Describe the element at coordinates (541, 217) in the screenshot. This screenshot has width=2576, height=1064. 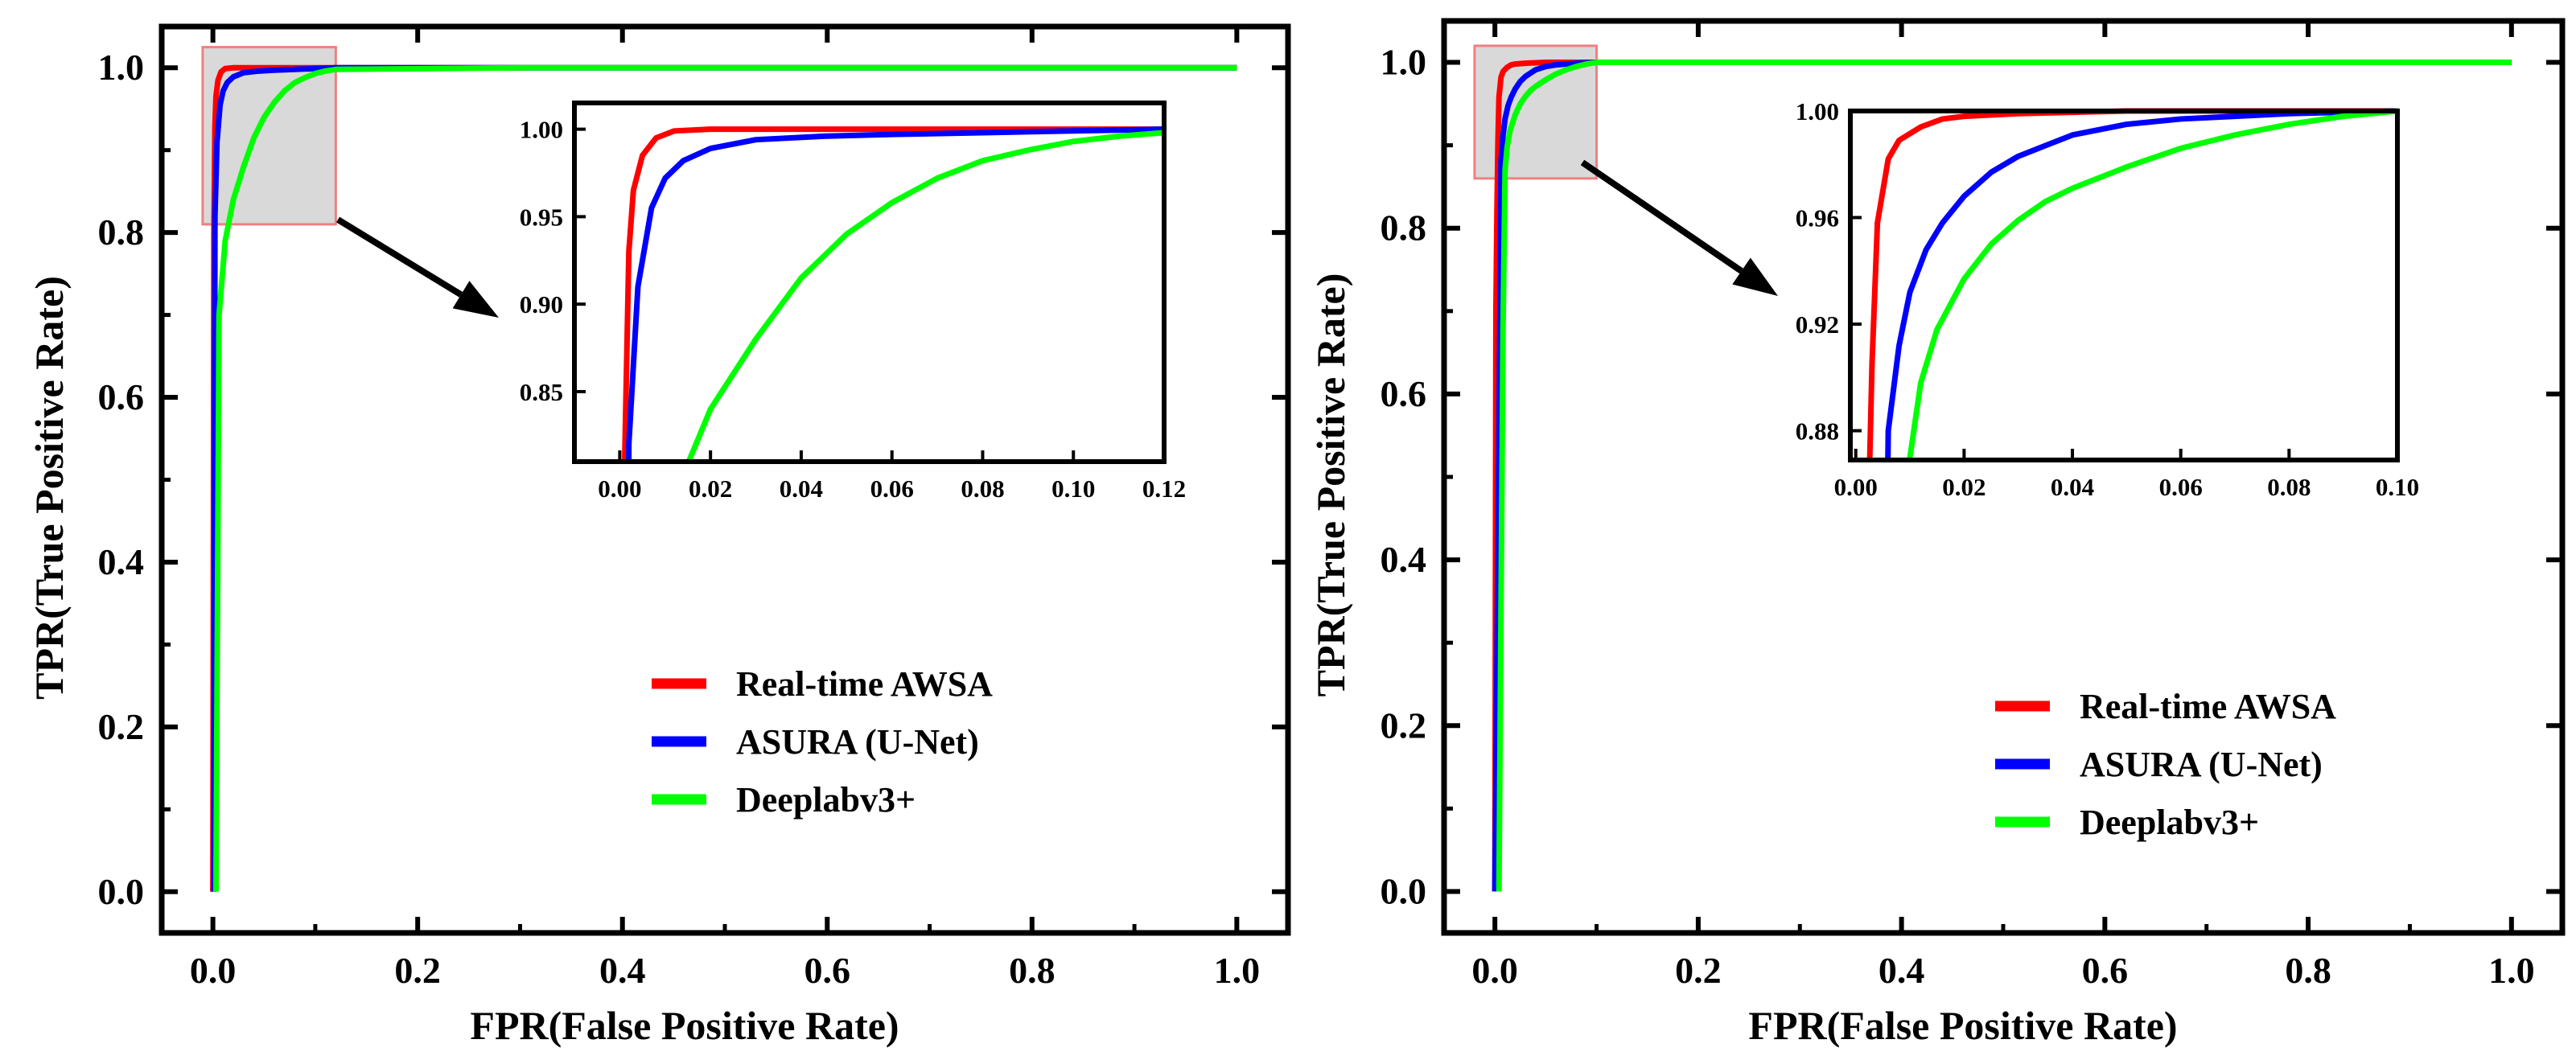
I see `inset-y-tick-label: 0.95` at that location.